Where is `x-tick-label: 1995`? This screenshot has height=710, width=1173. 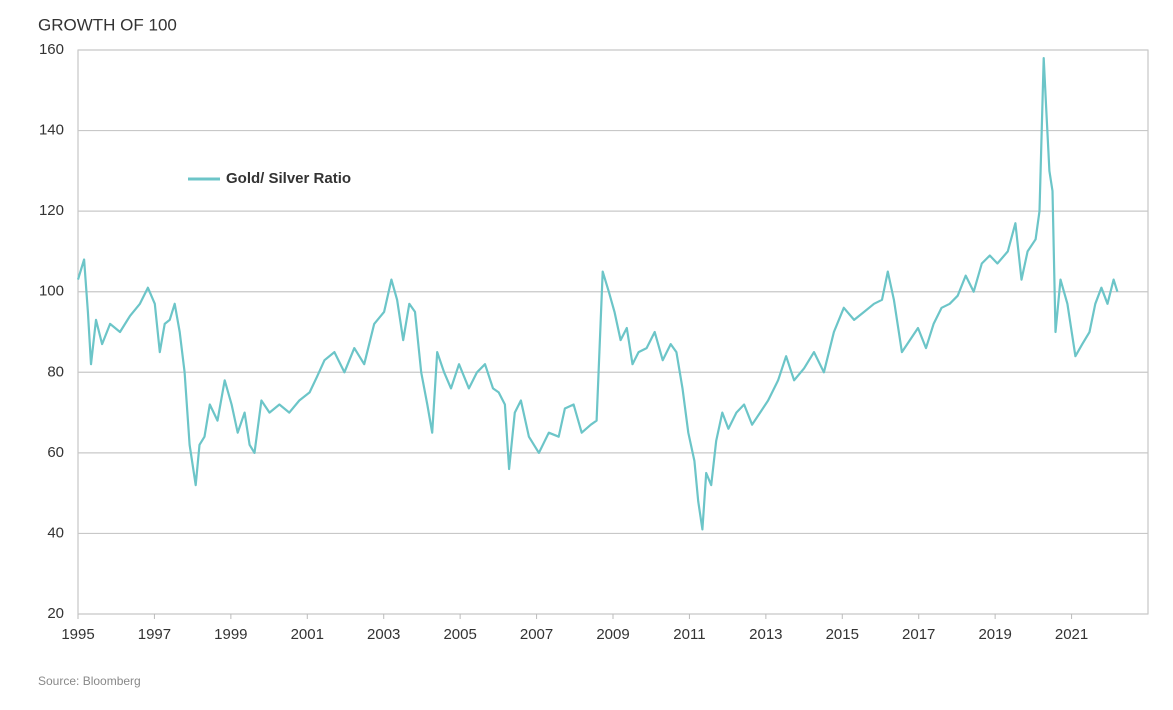 x-tick-label: 1995 is located at coordinates (77, 634).